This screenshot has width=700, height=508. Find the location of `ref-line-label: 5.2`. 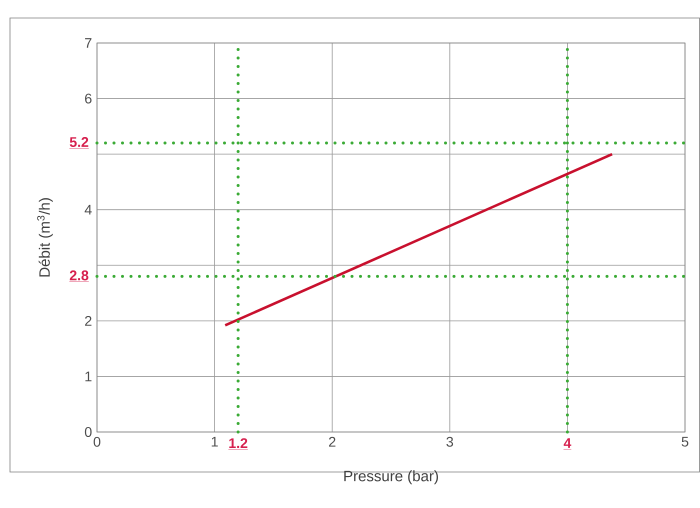

ref-line-label: 5.2 is located at coordinates (79, 142).